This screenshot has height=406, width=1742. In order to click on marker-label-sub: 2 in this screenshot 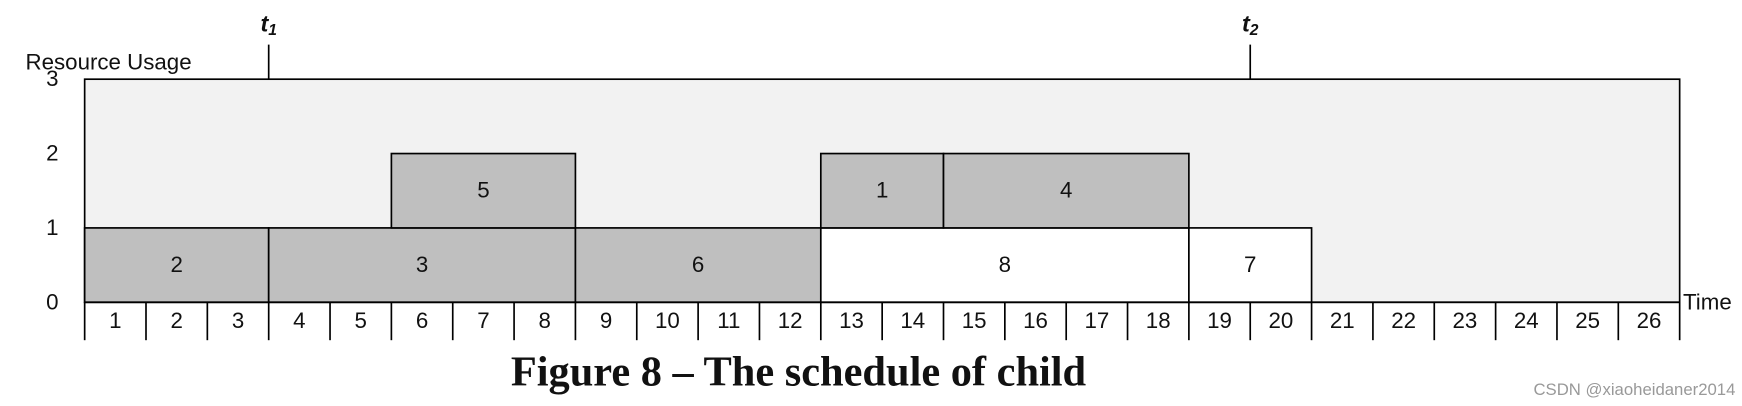, I will do `click(1254, 30)`.